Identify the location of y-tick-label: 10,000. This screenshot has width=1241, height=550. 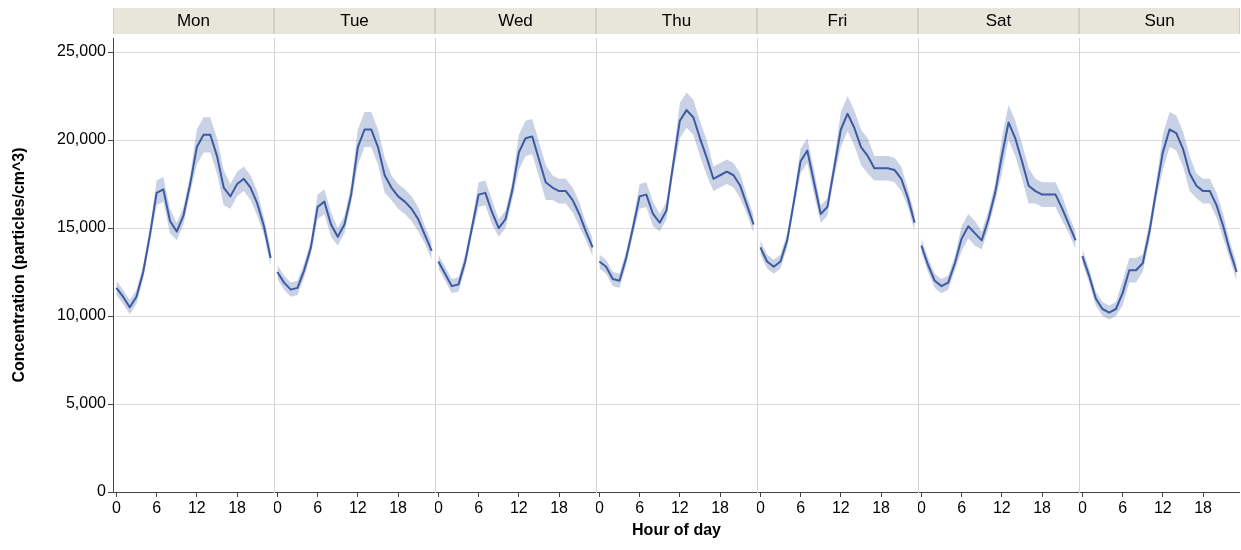
(82, 315).